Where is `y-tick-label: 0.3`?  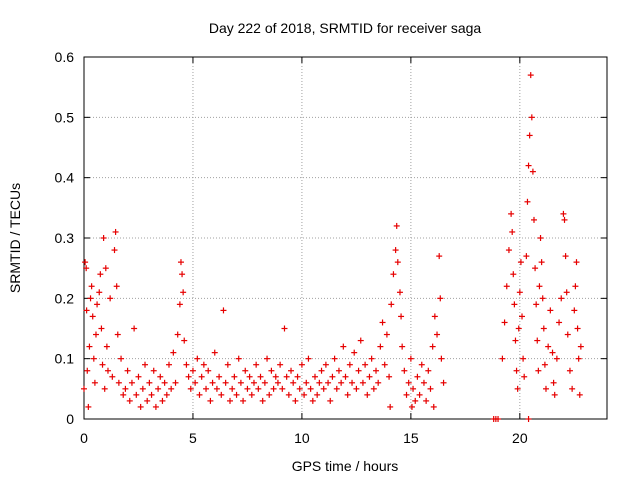
y-tick-label: 0.3 is located at coordinates (65, 238).